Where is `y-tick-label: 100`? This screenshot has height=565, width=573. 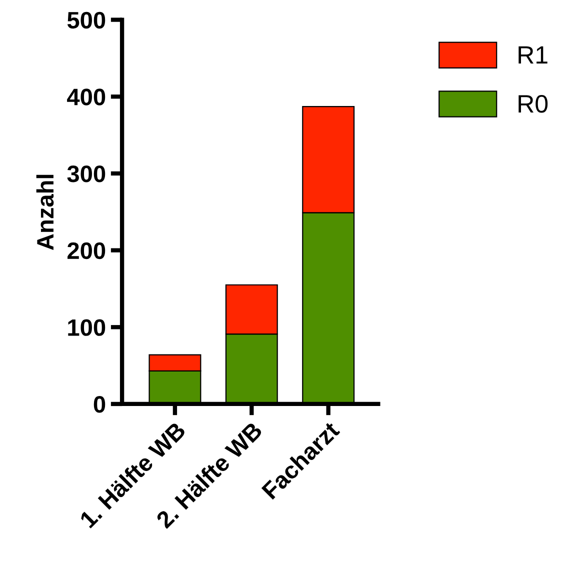
y-tick-label: 100 is located at coordinates (87, 327).